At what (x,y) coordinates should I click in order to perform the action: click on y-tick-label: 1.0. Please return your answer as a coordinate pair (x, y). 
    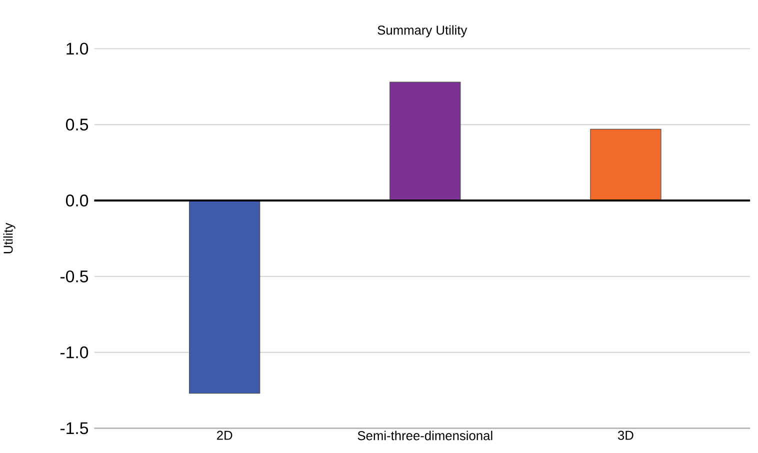
    Looking at the image, I should click on (77, 48).